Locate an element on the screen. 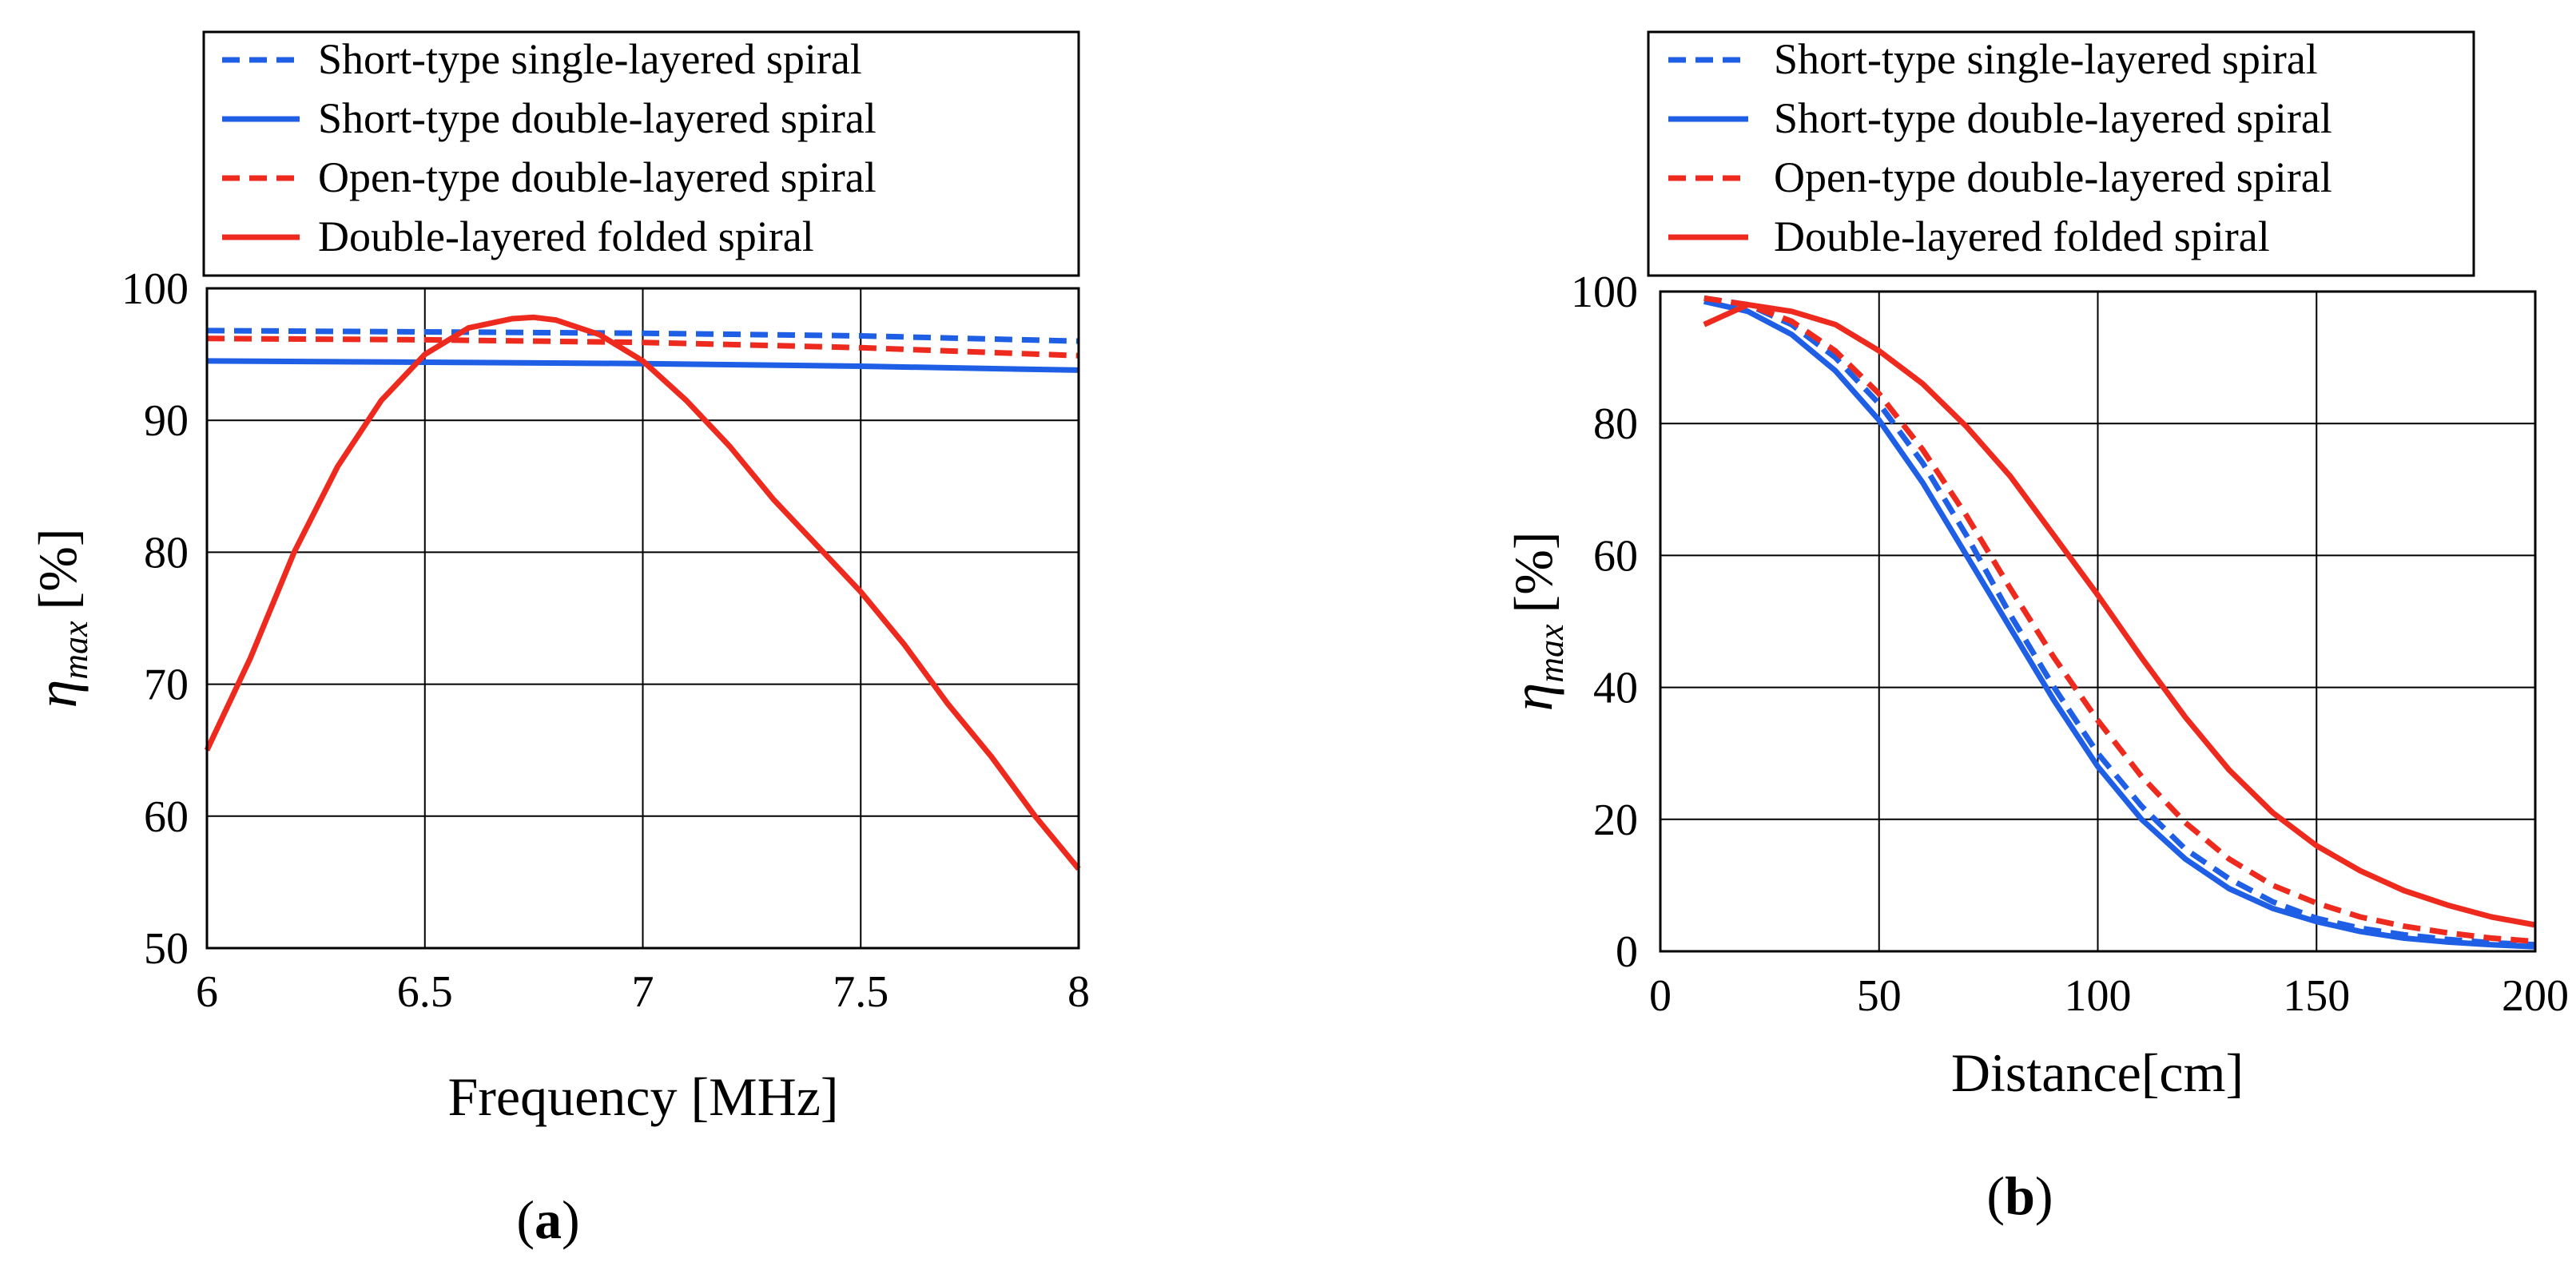 The image size is (2576, 1270). panel-a-y-tick-label: 50 is located at coordinates (166, 949).